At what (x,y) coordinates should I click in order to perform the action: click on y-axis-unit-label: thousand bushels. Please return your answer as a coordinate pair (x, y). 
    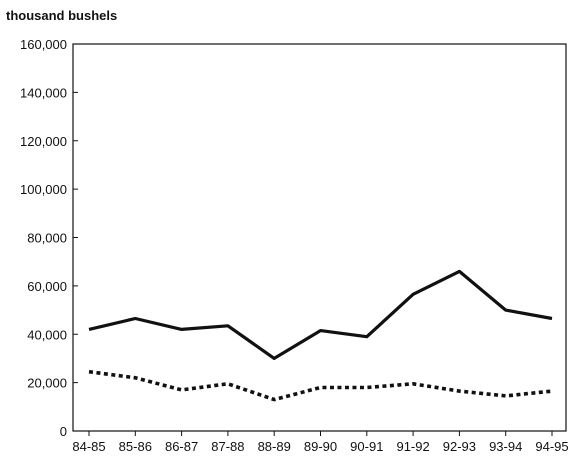
    Looking at the image, I should click on (61, 15).